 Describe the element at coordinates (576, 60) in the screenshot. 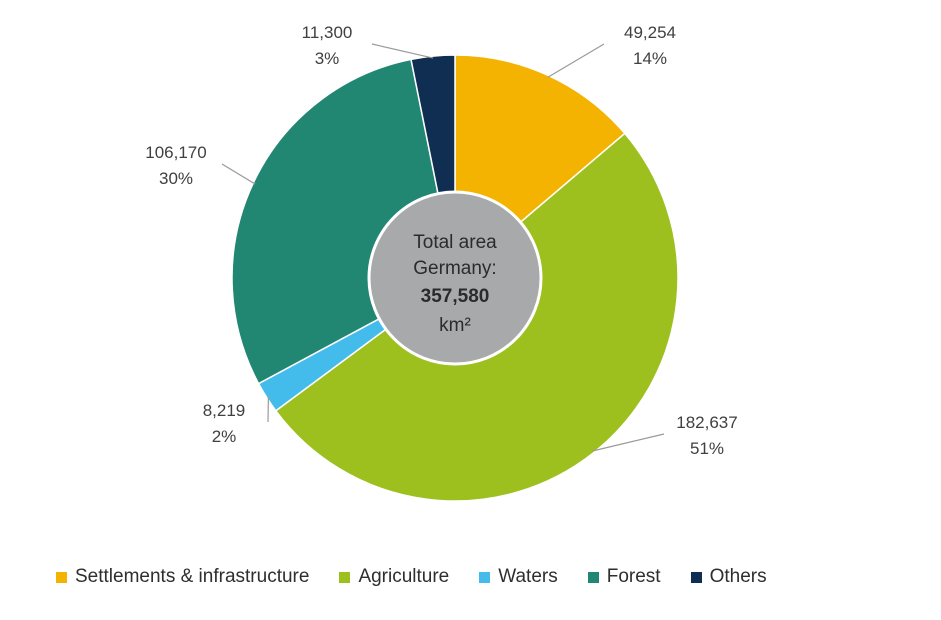

I see `leader-line-settlements-infrastructure` at that location.